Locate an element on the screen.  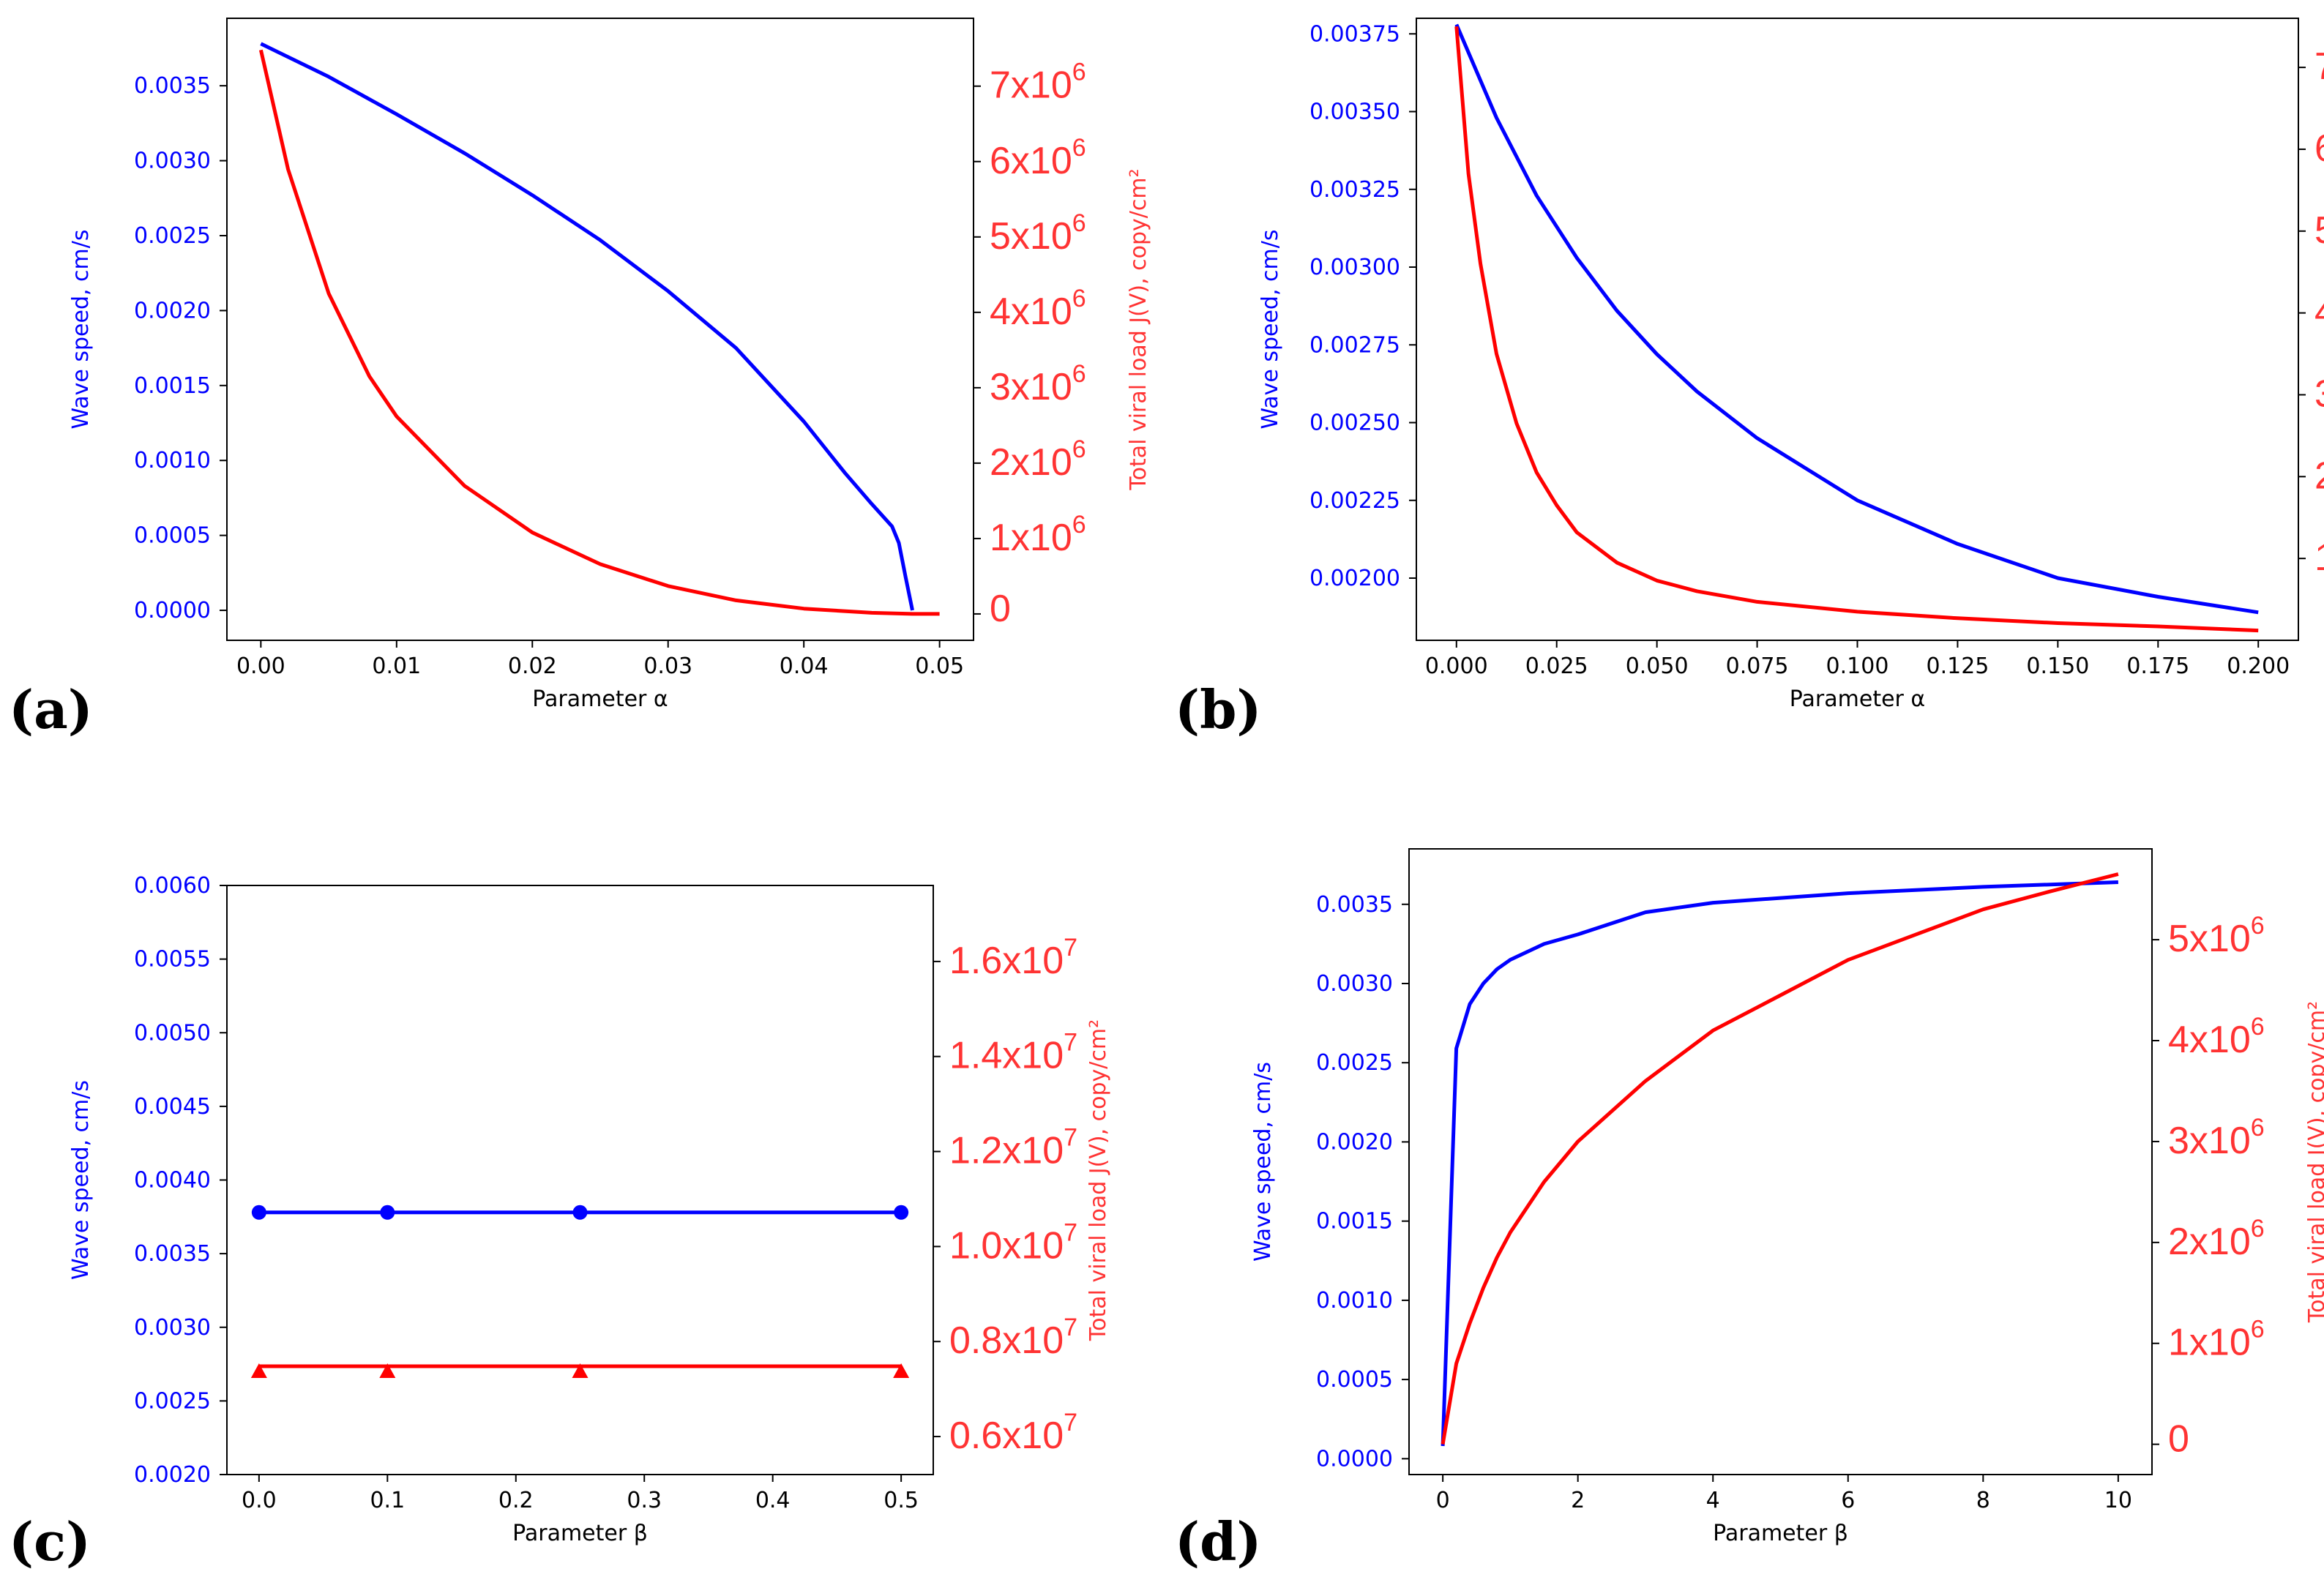
x-tick-label: 0.150 is located at coordinates (2057, 666).